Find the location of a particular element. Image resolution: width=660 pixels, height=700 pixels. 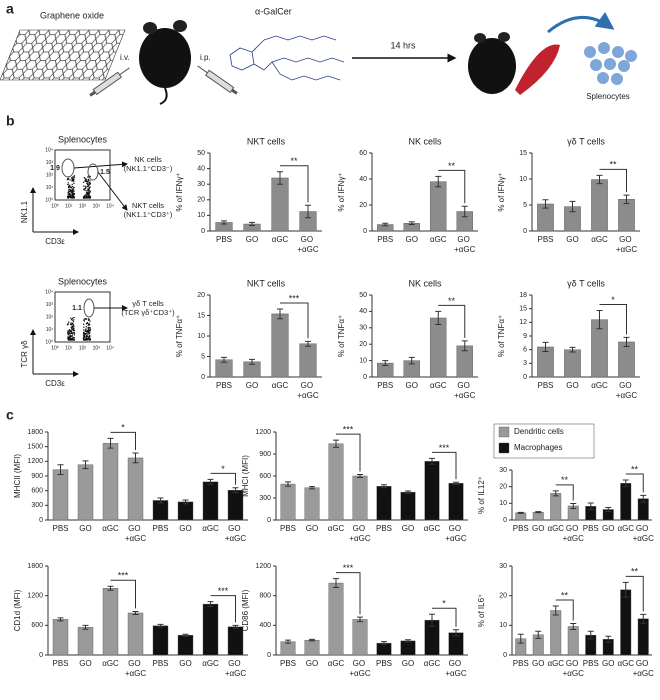

x-tick-label-line: GO is located at coordinates (464, 239).